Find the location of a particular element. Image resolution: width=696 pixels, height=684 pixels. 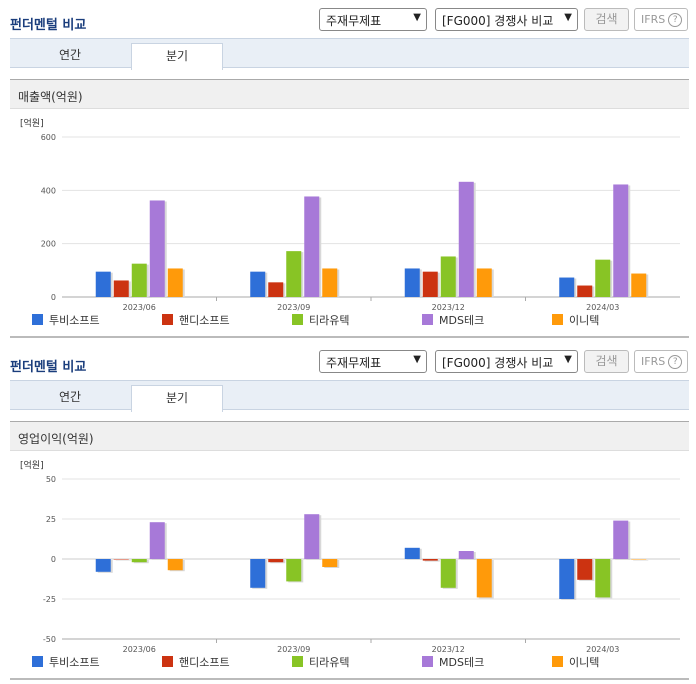

metric-bar: 영업이익(억원) is located at coordinates (349, 436).